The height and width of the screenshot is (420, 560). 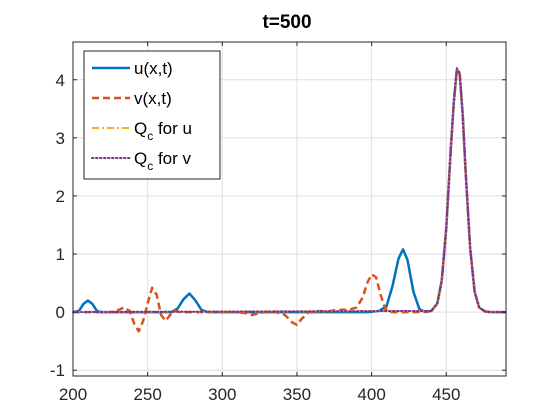 I want to click on x-tick-label: 350, so click(x=297, y=394).